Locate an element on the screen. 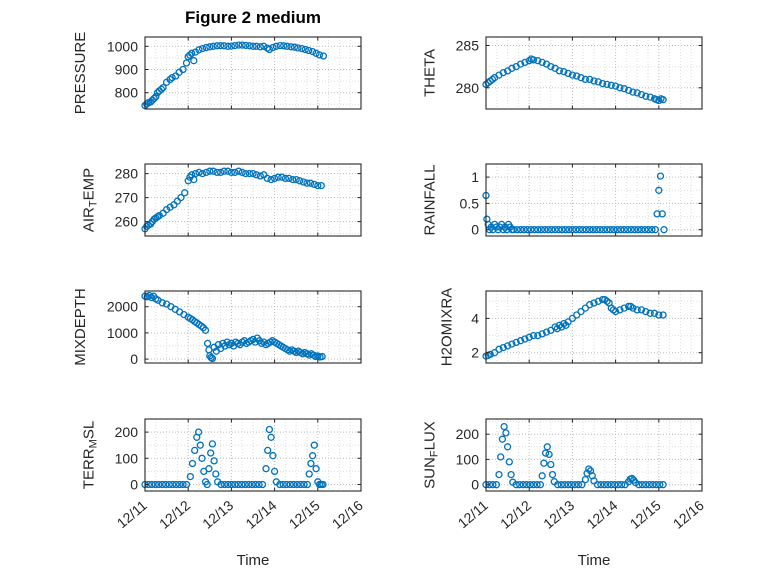 The width and height of the screenshot is (778, 583). svg-text: 2 is located at coordinates (475, 353).